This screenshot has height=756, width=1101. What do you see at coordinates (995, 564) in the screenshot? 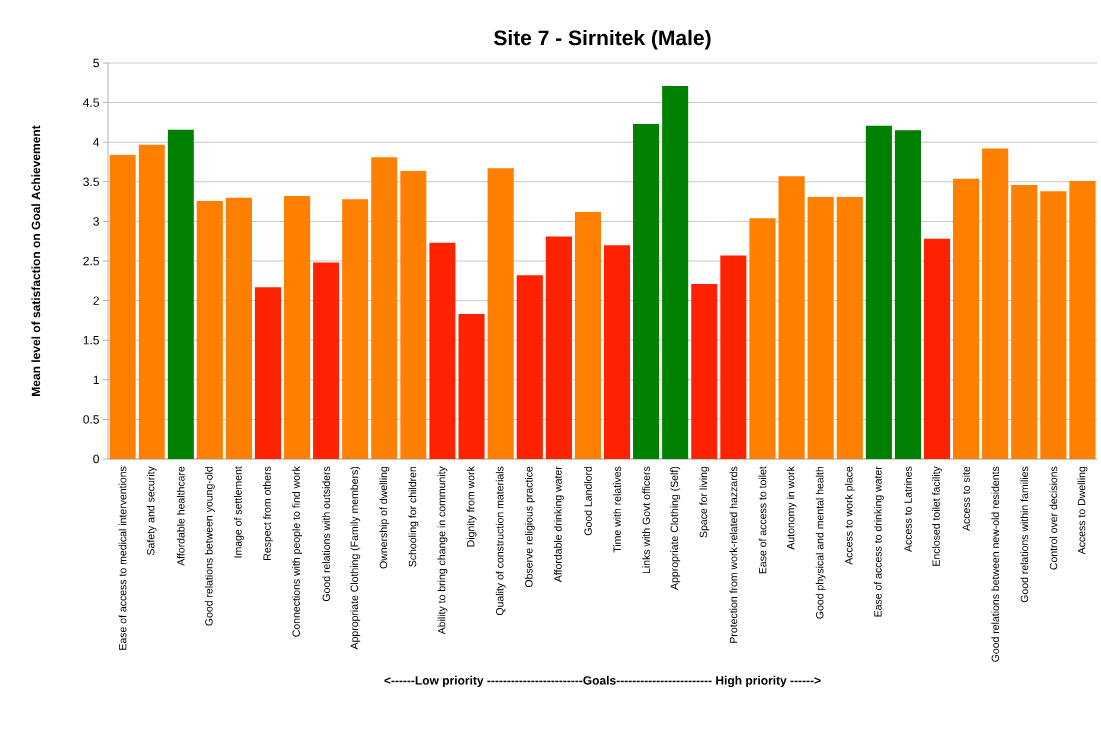
I see `x-tick-label: Good relations between new-old residents` at bounding box center [995, 564].